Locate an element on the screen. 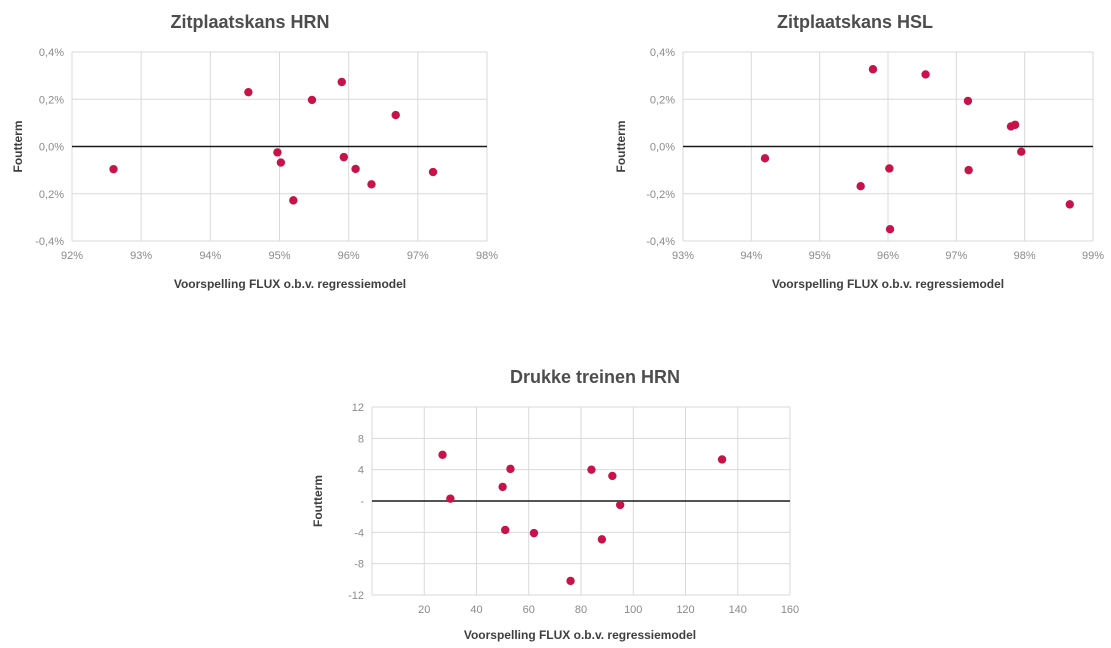 The width and height of the screenshot is (1111, 648). x-tick-label: 160 is located at coordinates (790, 610).